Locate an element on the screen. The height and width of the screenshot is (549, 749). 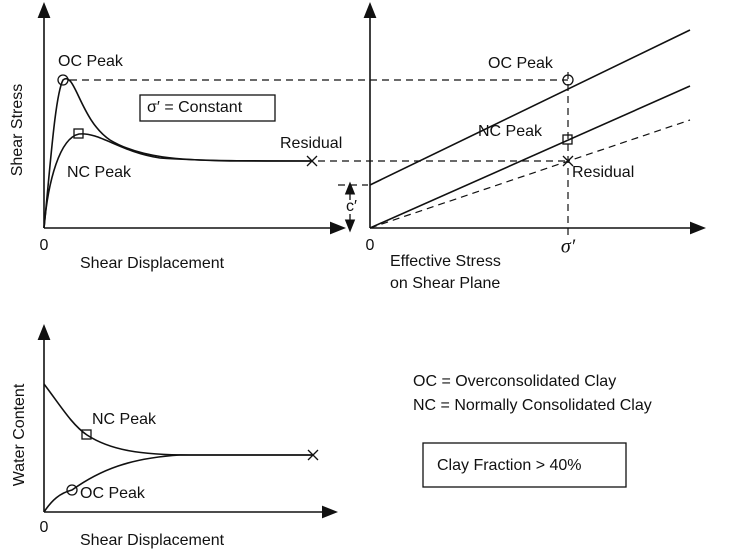
oc-curve is located at coordinates (178, 483).